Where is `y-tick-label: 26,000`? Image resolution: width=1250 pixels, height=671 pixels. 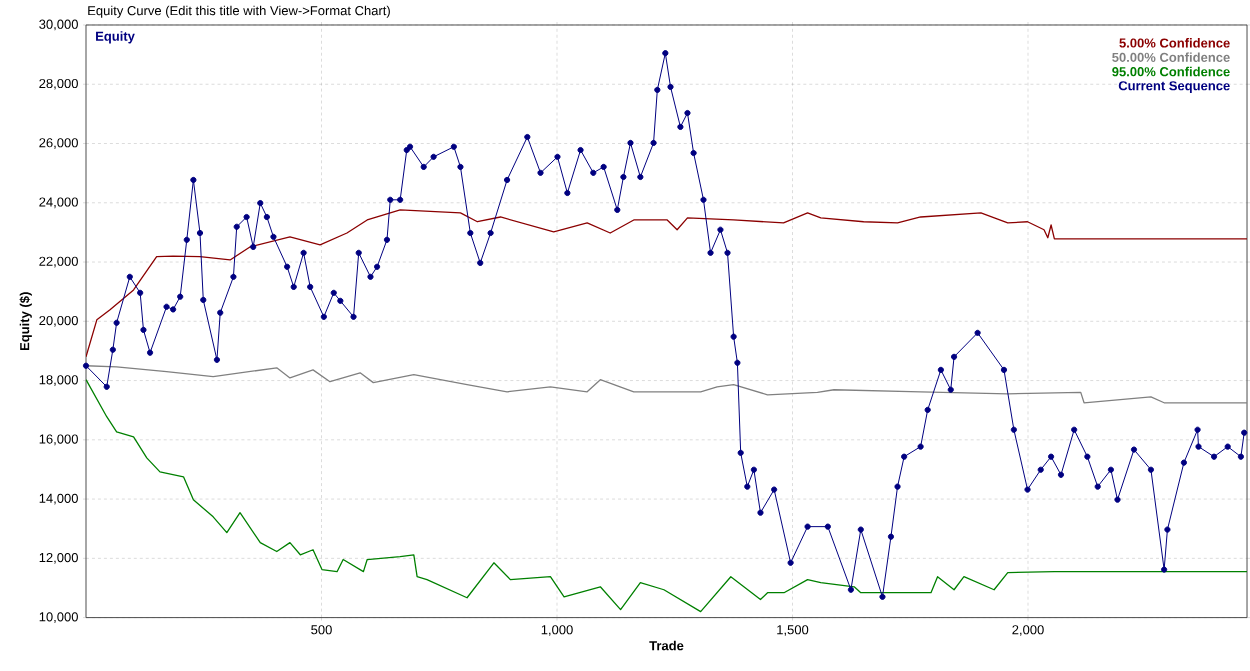 y-tick-label: 26,000 is located at coordinates (58, 143).